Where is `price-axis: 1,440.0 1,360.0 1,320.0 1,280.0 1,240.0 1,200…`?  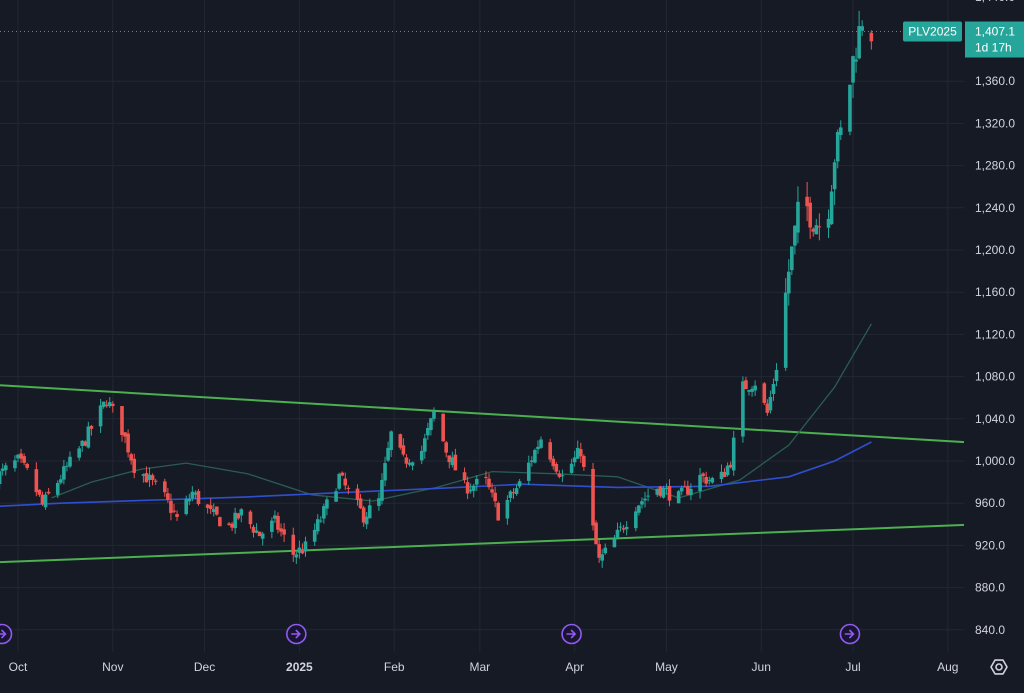 price-axis: 1,440.0 1,360.0 1,320.0 1,280.0 1,240.0 1,200… is located at coordinates (994, 346).